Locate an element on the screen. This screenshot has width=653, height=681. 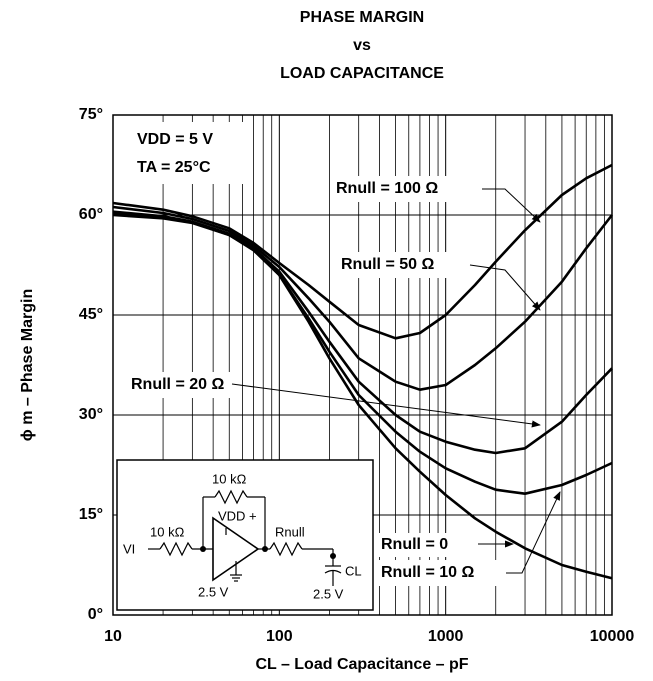
series-label: Rnull = 10 Ω is located at coordinates (427, 572).